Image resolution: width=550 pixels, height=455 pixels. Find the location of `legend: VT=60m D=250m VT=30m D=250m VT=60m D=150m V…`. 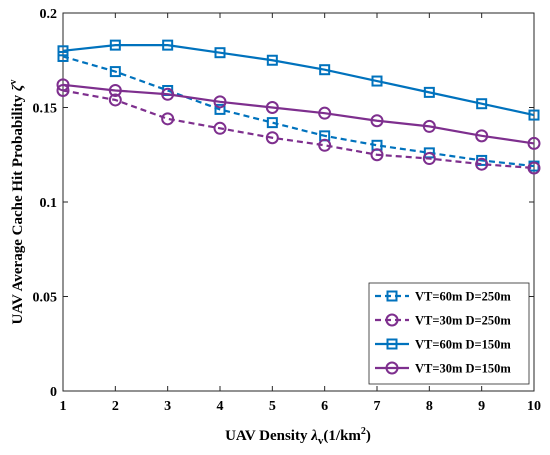

legend: VT=60m D=250m VT=30m D=250m VT=60m D=150m V… is located at coordinates (449, 333).